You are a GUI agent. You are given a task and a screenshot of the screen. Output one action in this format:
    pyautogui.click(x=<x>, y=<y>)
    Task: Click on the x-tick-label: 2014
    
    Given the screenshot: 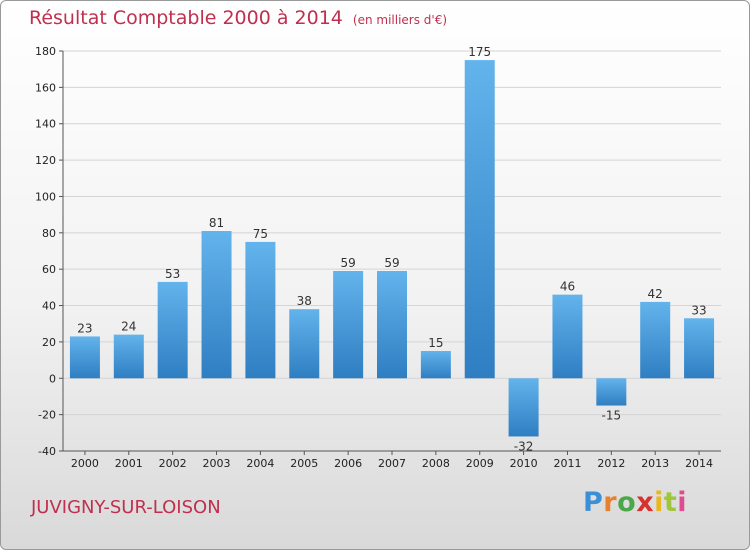 What is the action you would take?
    pyautogui.click(x=699, y=463)
    